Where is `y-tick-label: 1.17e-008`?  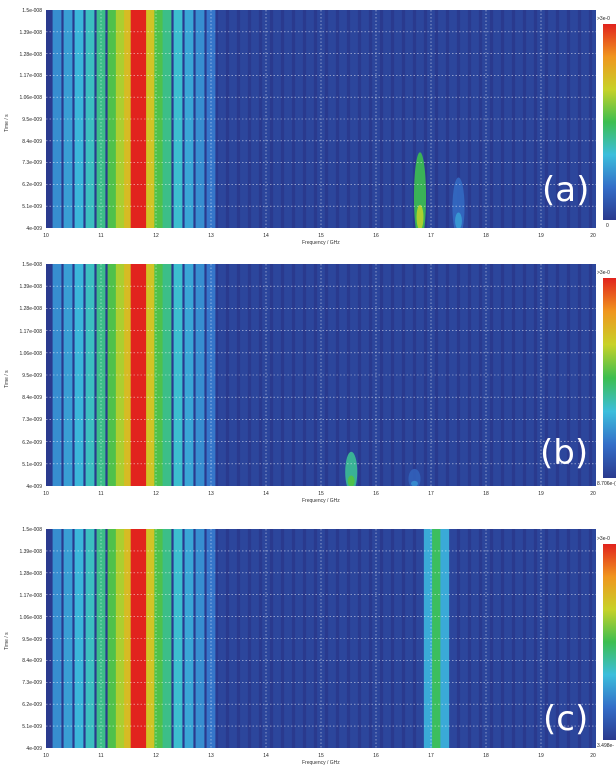
y-tick-label: 1.17e-008 is located at coordinates (30, 596).